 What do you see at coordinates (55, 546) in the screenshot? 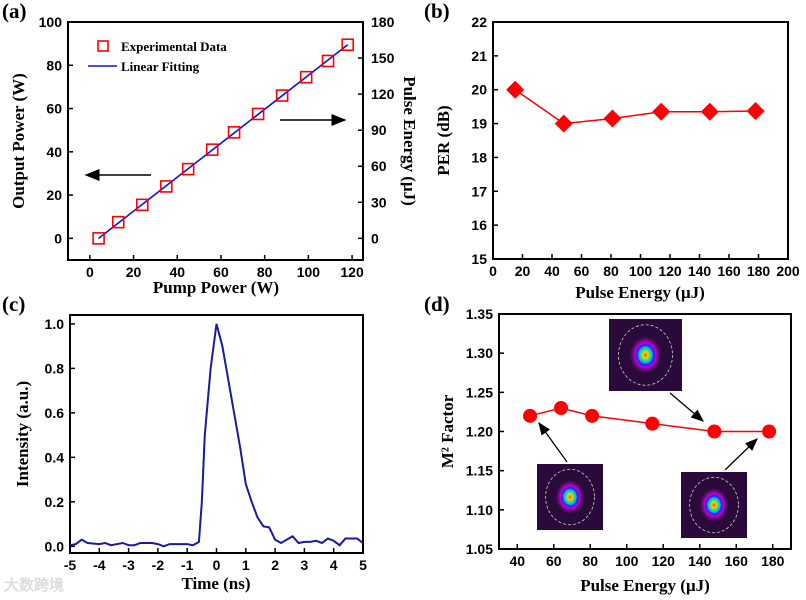
I see `y-tick-label: 0.0` at bounding box center [55, 546].